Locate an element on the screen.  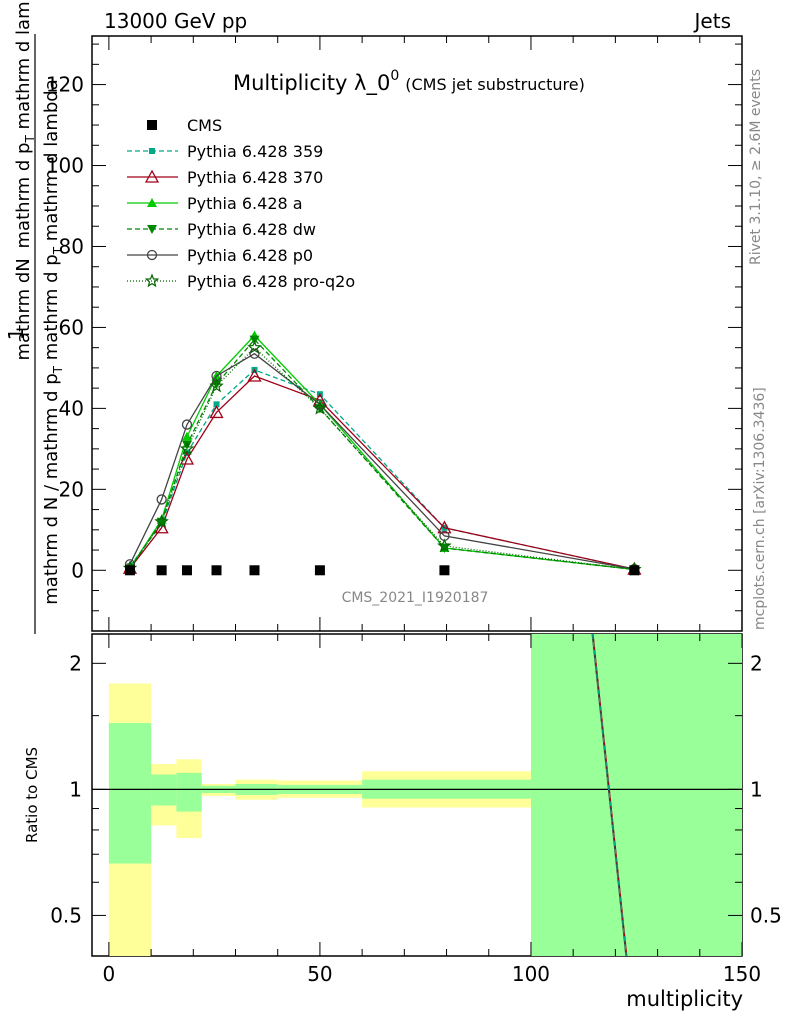
ylabel-num-3: T is located at coordinates (30, 139).